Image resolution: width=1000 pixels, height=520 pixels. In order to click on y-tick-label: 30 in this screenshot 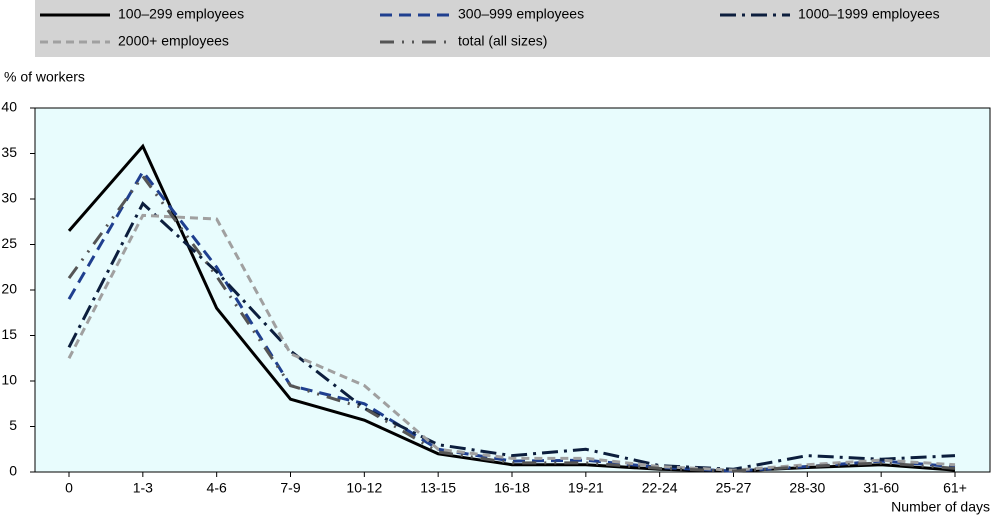, I will do `click(9, 198)`.